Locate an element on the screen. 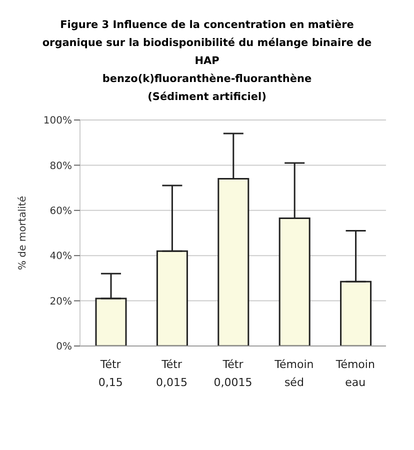  y-axis-title: % de mortalité is located at coordinates (23, 233).